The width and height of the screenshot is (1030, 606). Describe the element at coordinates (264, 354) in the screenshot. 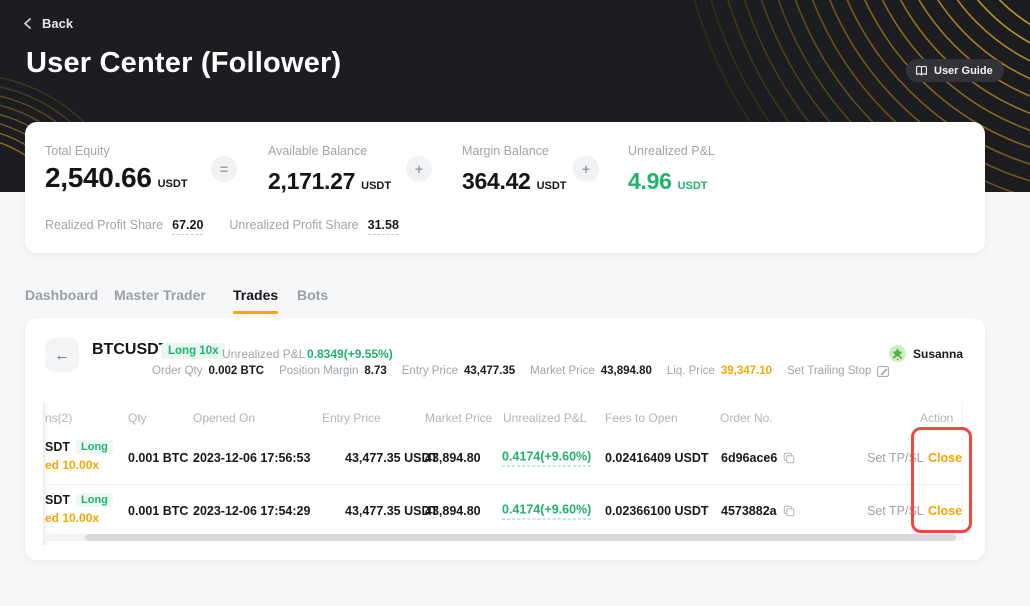

I see `summary-upnl-label: Unrealized P&L` at that location.